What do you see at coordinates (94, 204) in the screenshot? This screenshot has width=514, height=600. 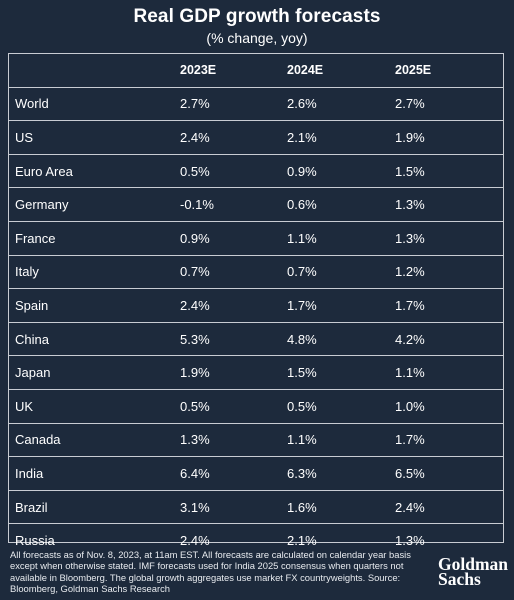 I see `row-label: Germany` at bounding box center [94, 204].